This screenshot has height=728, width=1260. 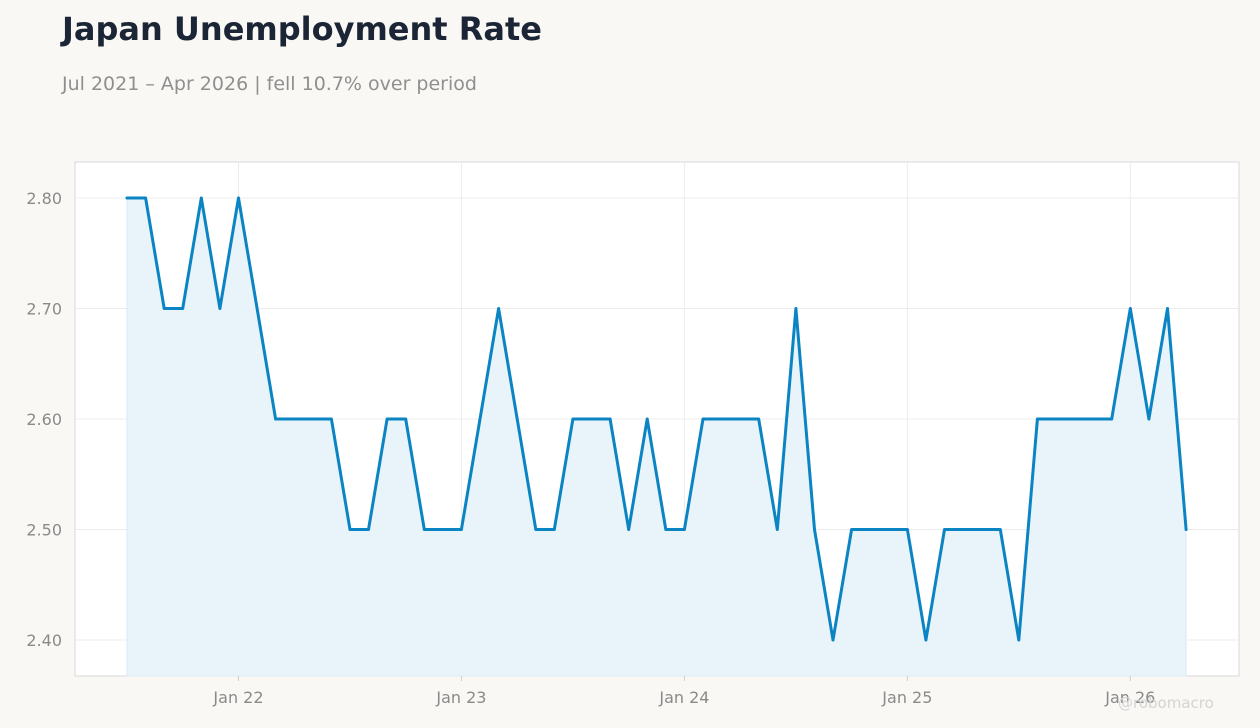 What do you see at coordinates (44, 530) in the screenshot?
I see `y-tick-label: 2.50` at bounding box center [44, 530].